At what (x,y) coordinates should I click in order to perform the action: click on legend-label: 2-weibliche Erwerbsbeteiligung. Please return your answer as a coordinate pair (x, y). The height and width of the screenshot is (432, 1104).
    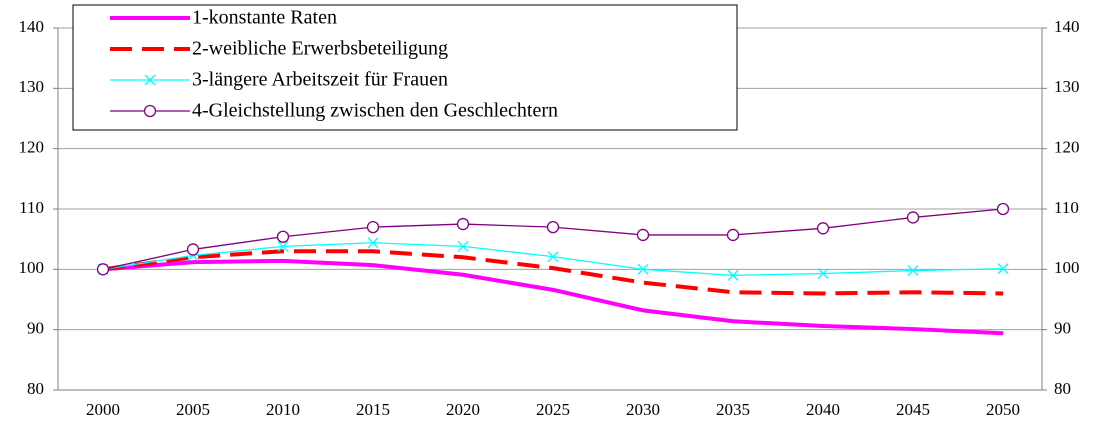
    Looking at the image, I should click on (320, 49).